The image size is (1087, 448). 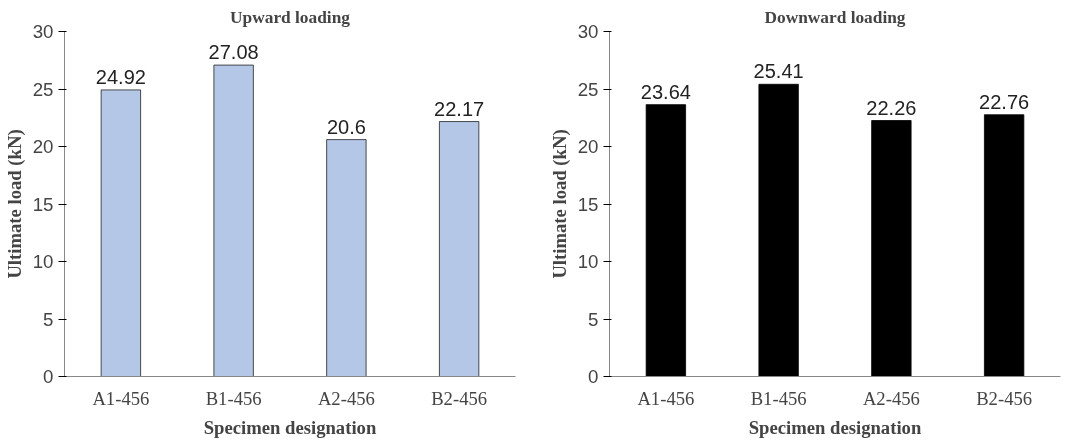 What do you see at coordinates (459, 108) in the screenshot?
I see `data-label: 22.17` at bounding box center [459, 108].